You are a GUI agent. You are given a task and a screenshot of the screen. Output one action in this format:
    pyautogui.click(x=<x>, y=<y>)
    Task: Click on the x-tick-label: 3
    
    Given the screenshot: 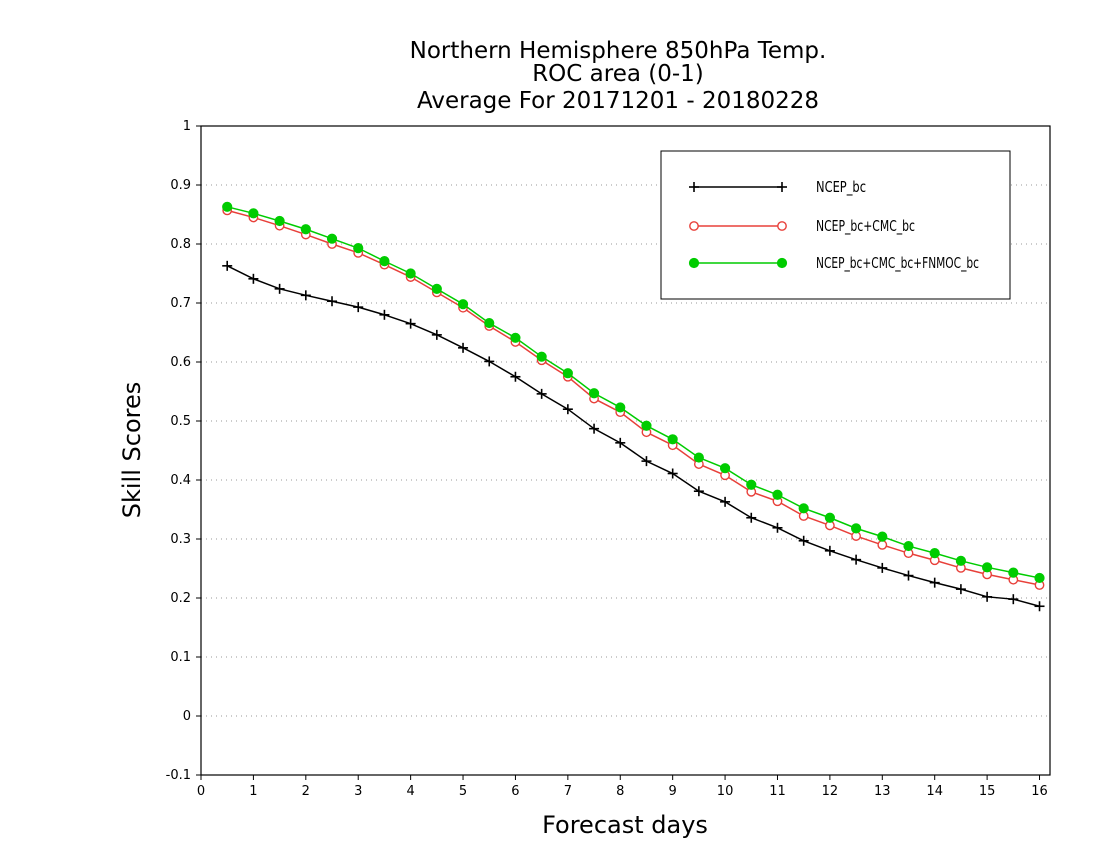 What is the action you would take?
    pyautogui.click(x=358, y=791)
    